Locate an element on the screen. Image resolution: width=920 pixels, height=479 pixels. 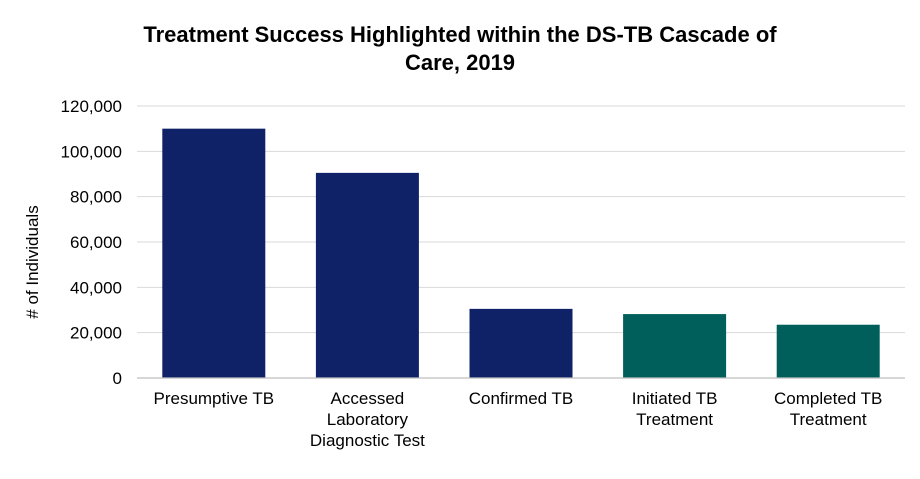
y-tick-label: 100,000 is located at coordinates (91, 151).